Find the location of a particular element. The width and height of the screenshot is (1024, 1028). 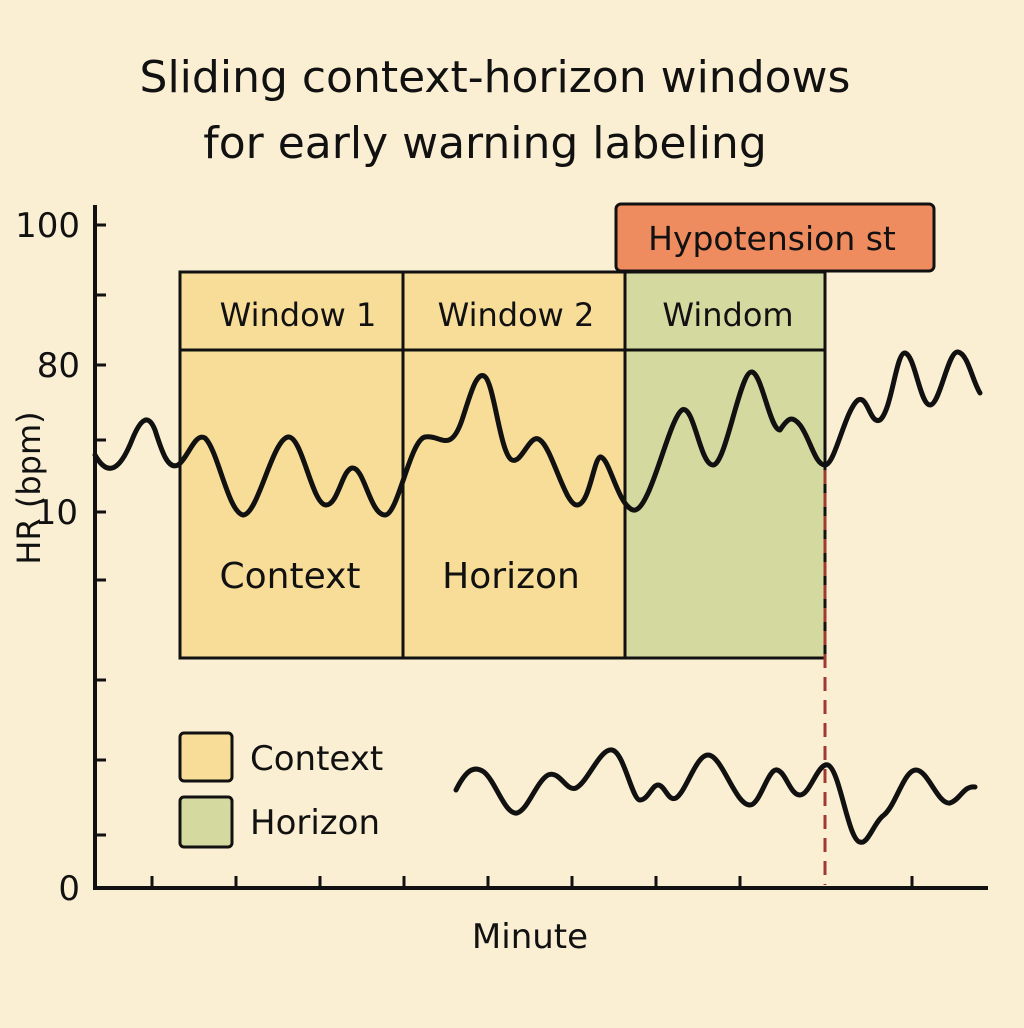

legend-label-context: Context is located at coordinates (316, 759).